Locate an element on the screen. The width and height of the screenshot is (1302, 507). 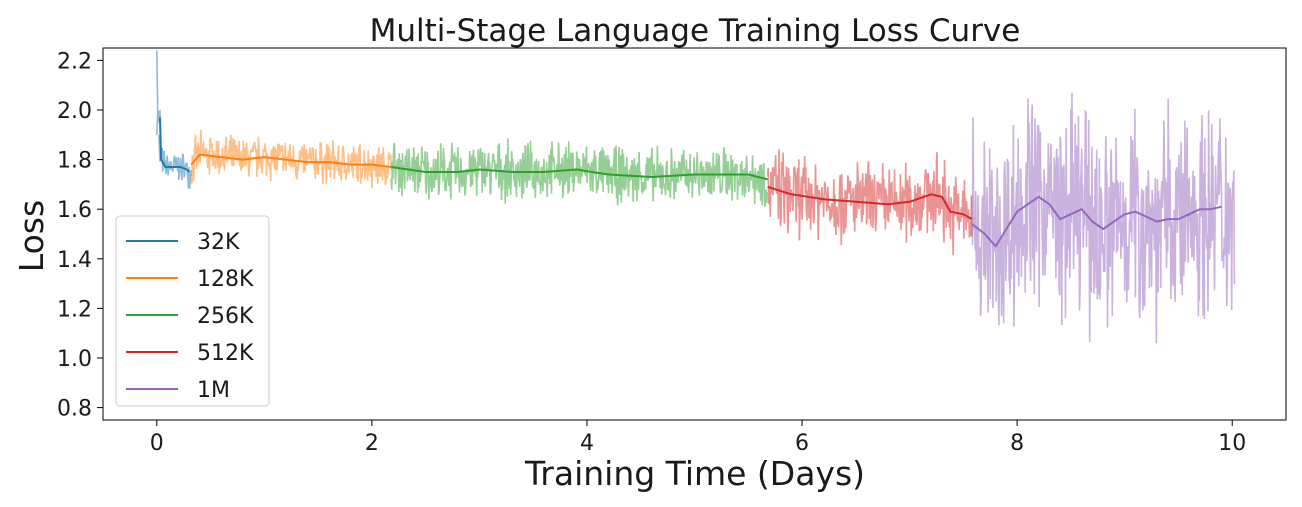
x-tick-label: 2 is located at coordinates (372, 443).